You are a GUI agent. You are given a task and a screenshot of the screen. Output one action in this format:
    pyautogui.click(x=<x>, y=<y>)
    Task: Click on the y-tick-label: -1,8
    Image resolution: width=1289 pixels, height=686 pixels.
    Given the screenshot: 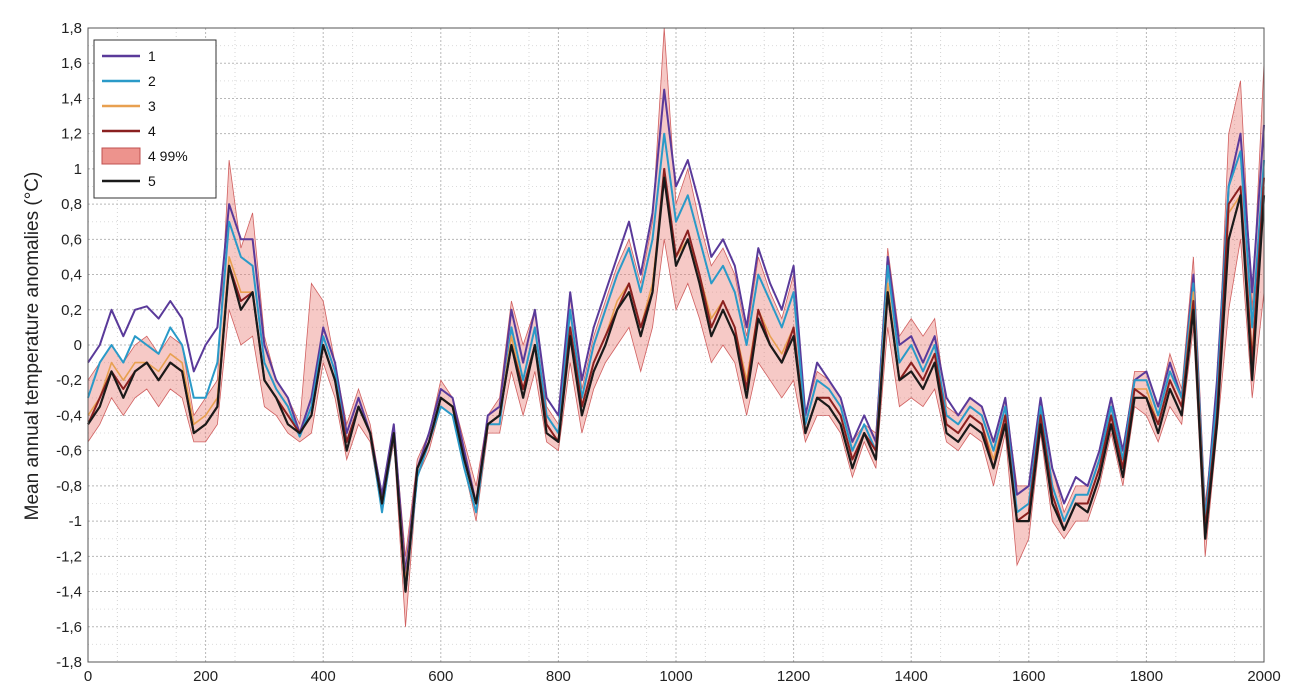 What is the action you would take?
    pyautogui.click(x=69, y=662)
    